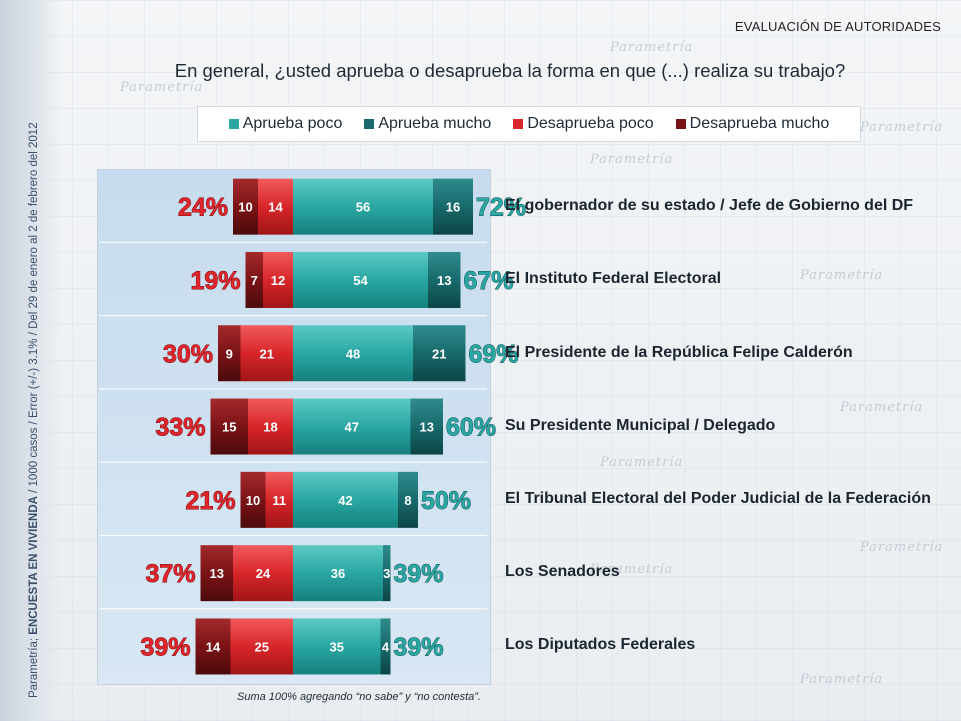  Describe the element at coordinates (600, 644) in the screenshot. I see `row-label-diputados: Los Diputados Federales` at that location.